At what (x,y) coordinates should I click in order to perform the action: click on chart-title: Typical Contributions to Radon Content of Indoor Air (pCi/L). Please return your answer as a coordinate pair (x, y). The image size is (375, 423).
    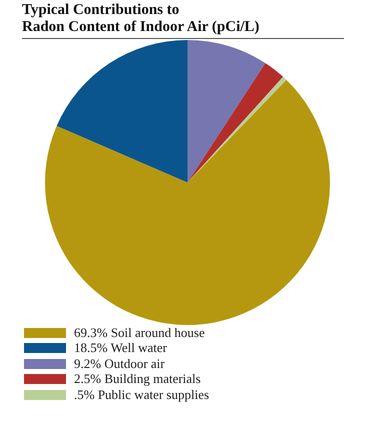
    Looking at the image, I should click on (183, 20).